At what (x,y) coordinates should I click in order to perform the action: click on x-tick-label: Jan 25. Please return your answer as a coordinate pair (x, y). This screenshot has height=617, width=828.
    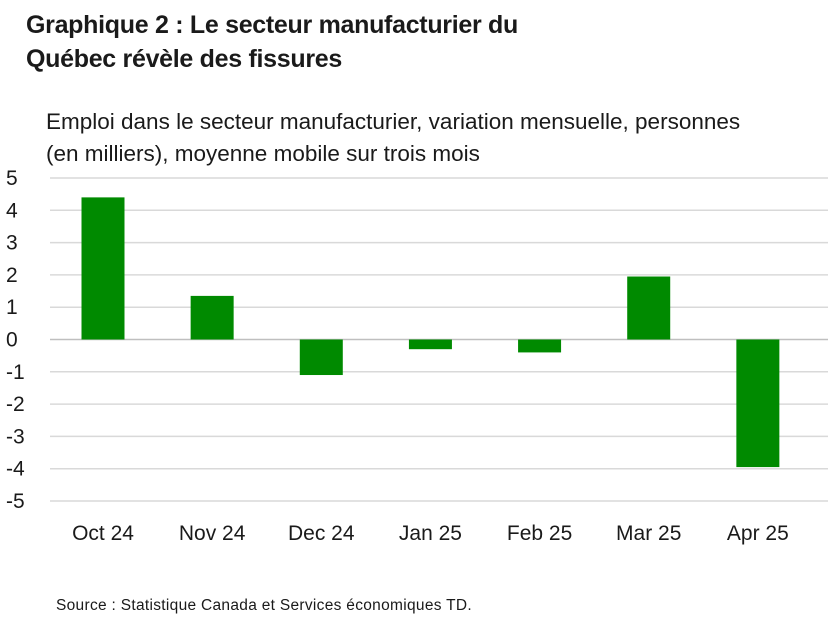
    Looking at the image, I should click on (430, 533).